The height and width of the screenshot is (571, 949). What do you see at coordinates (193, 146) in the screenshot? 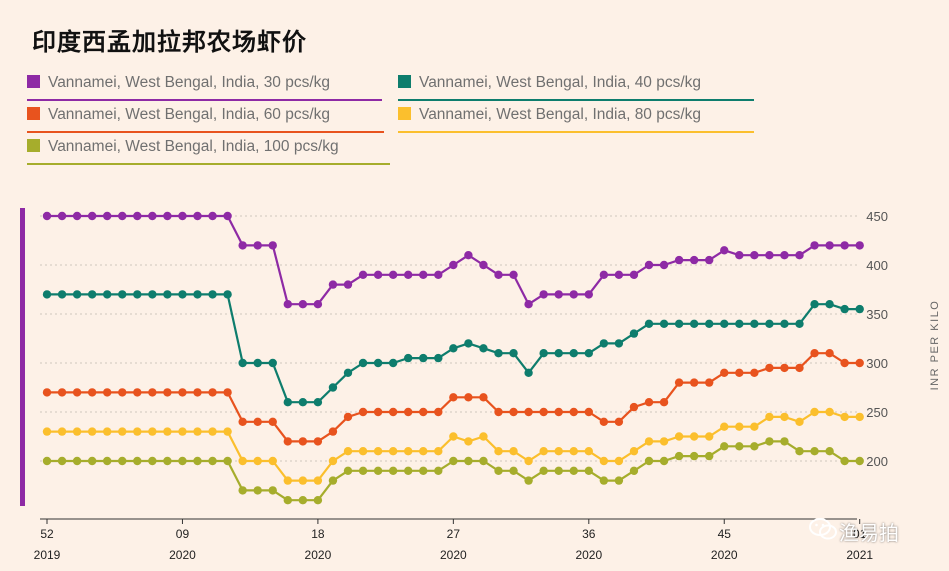
I see `legend-label: Vannamei, West Bengal, India, 100 pcs/kg` at bounding box center [193, 146].